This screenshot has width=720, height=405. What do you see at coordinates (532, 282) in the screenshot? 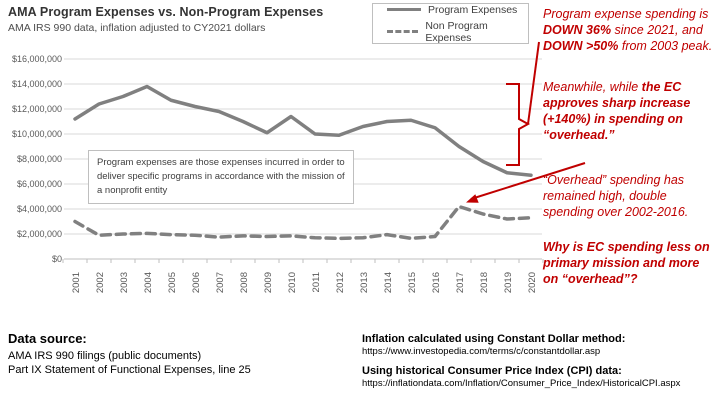
I see `x-axis-year-label: 2020` at bounding box center [532, 282].